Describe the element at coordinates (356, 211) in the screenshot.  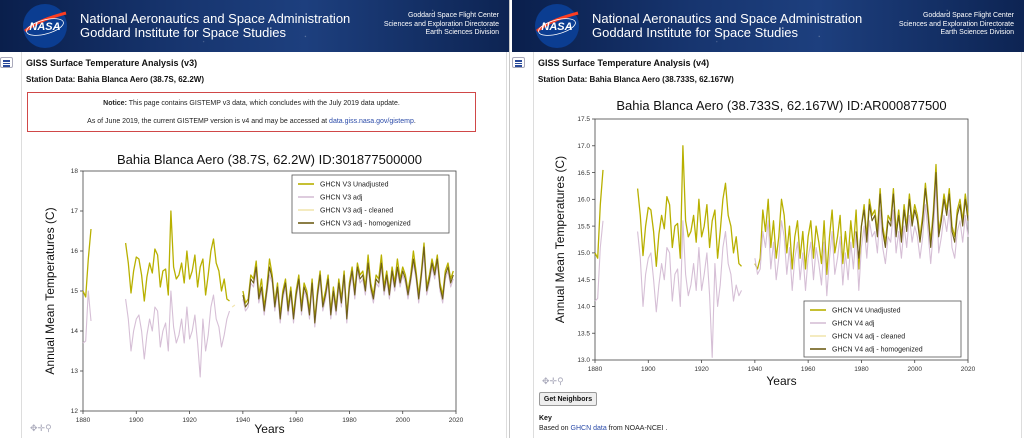
I see `legend-entry: GHCN V3 adj - cleaned` at that location.